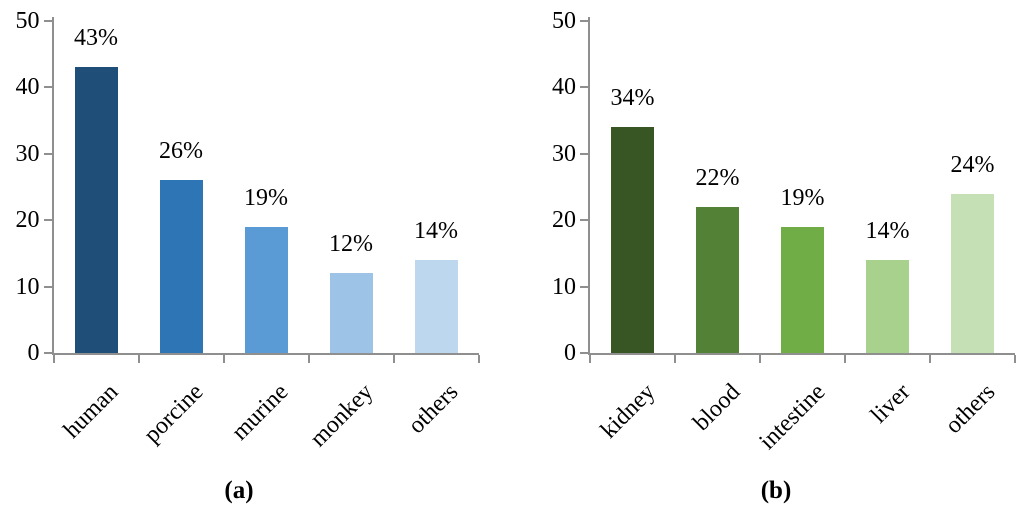  I want to click on bar-value-label: 43%, so click(96, 38).